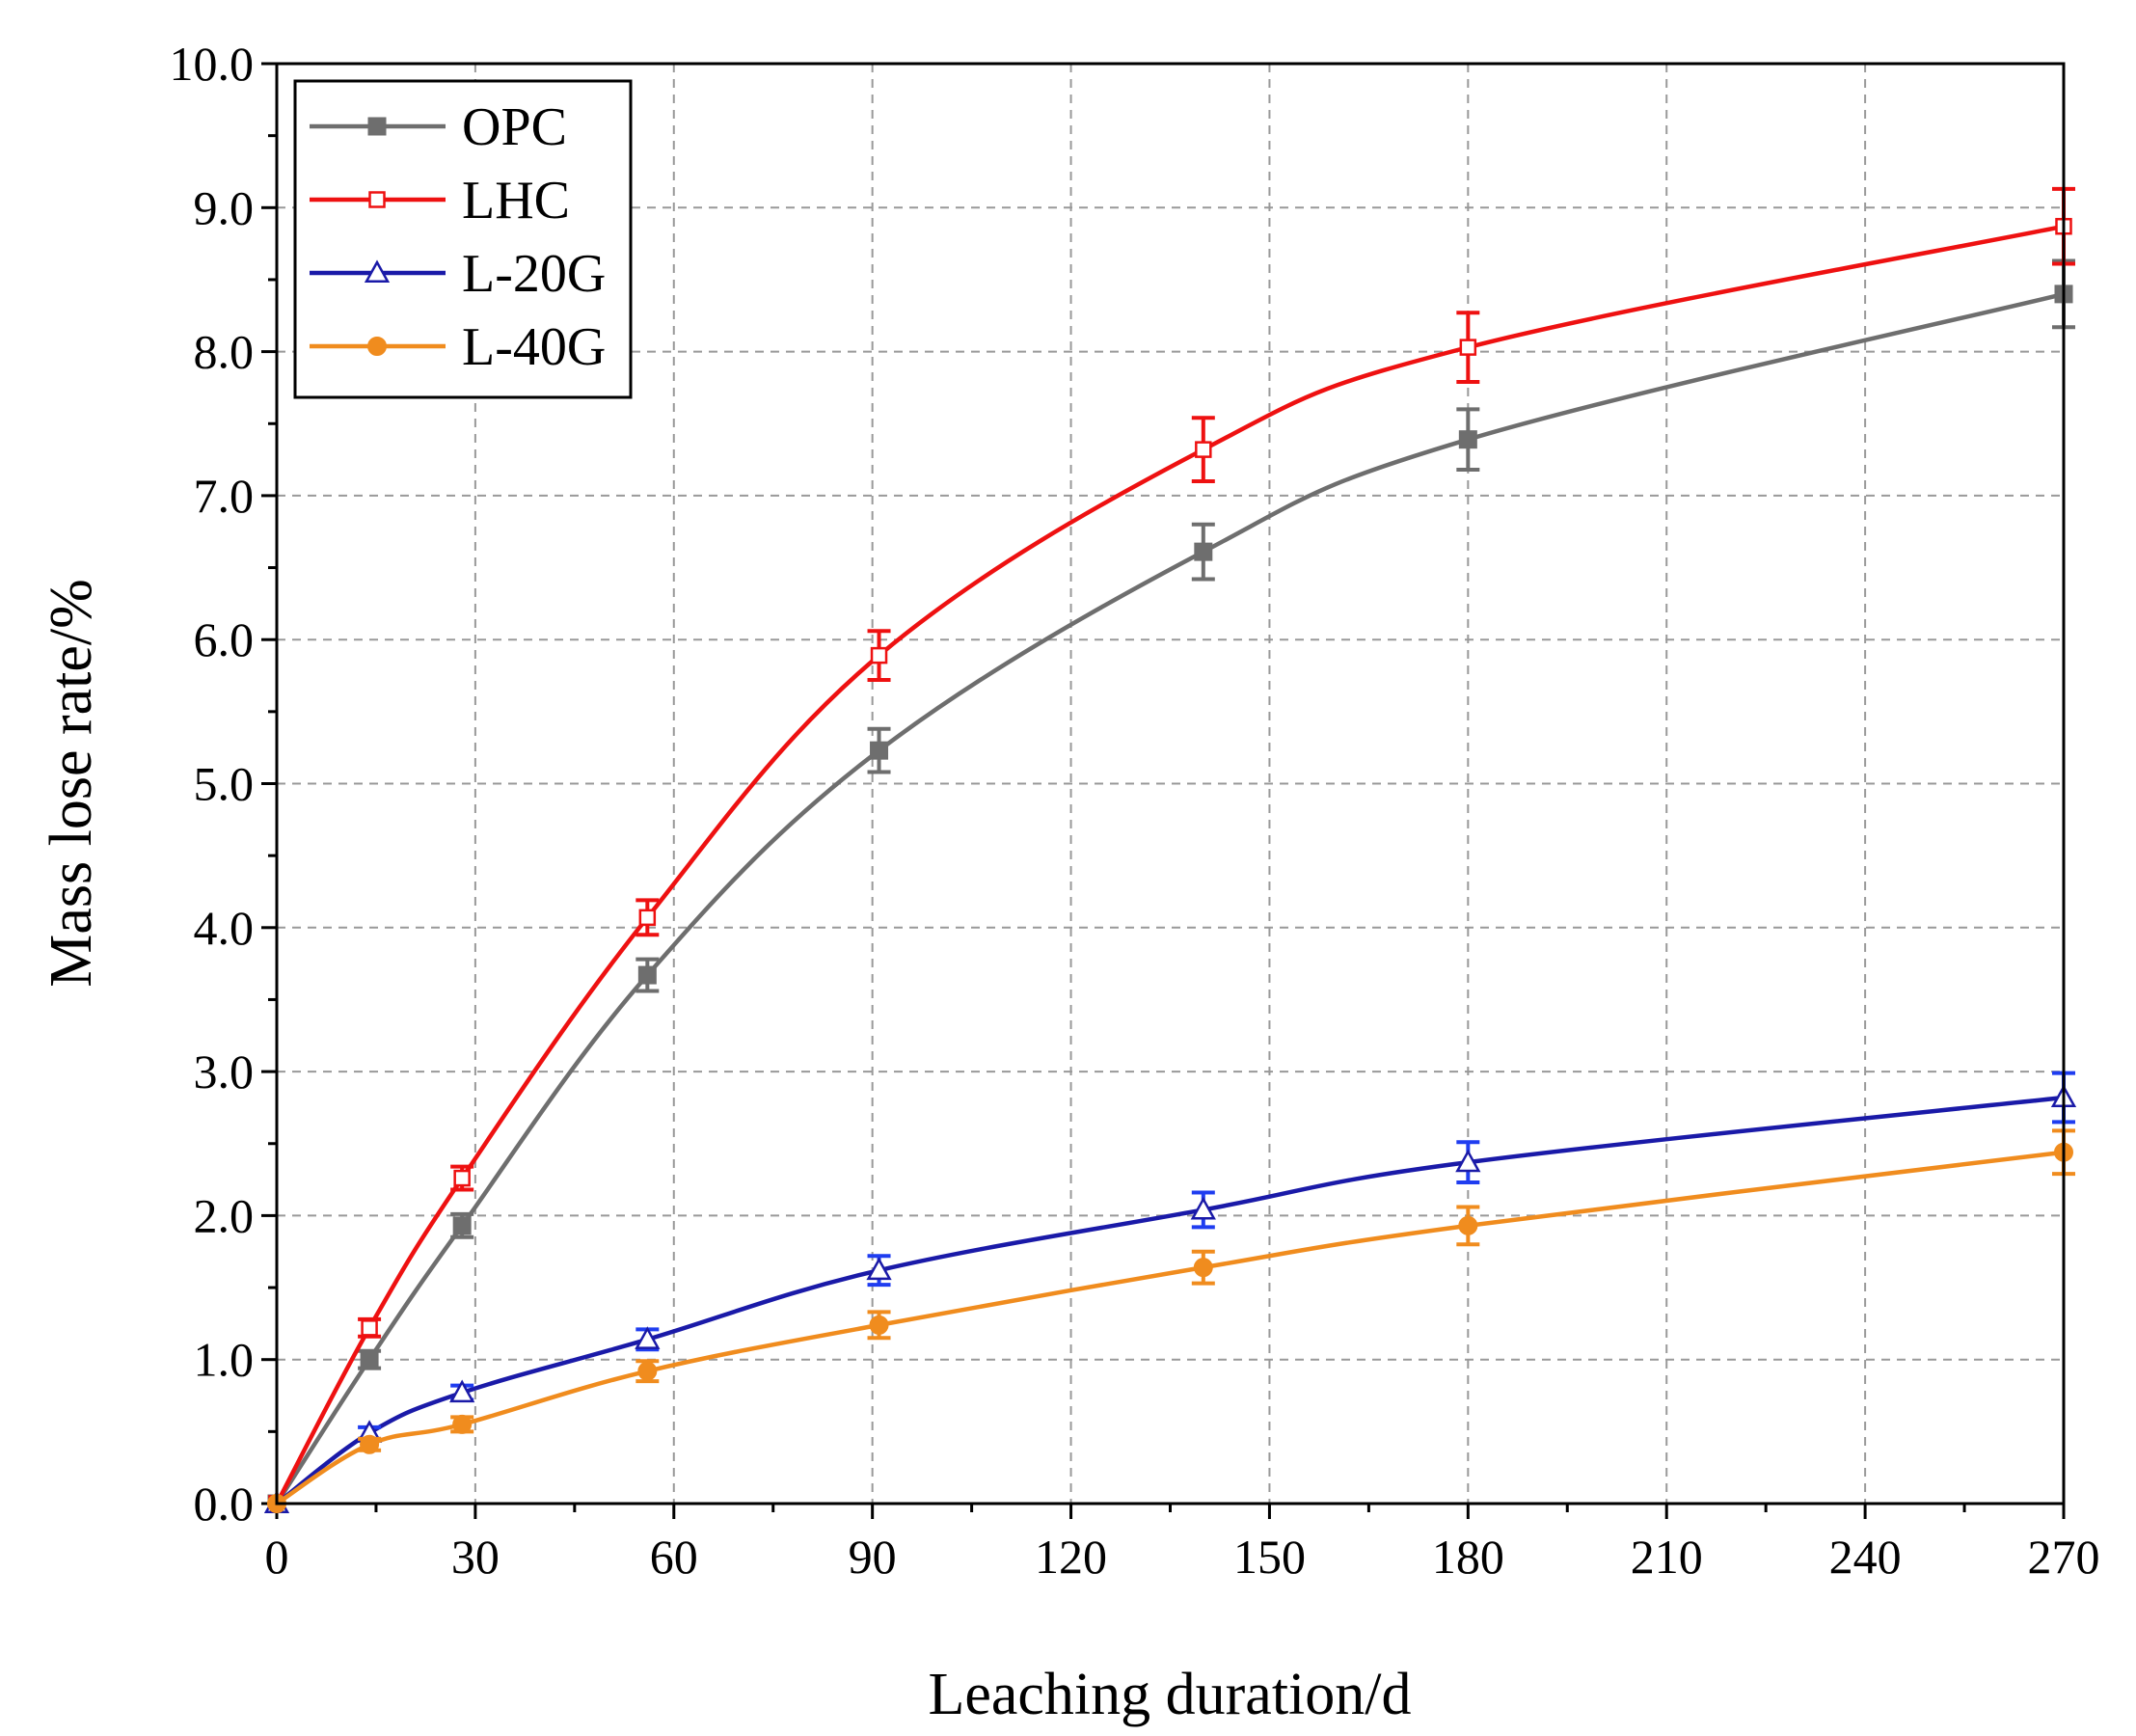 This screenshot has height=1736, width=2136. What do you see at coordinates (212, 64) in the screenshot?
I see `y-tick-label: 10.0` at bounding box center [212, 64].